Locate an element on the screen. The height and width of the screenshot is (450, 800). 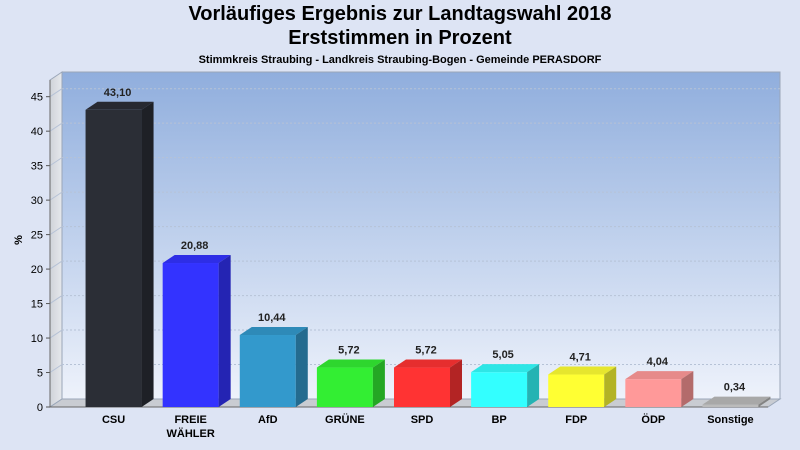
x-tick-label: WÄHLER is located at coordinates (191, 433).